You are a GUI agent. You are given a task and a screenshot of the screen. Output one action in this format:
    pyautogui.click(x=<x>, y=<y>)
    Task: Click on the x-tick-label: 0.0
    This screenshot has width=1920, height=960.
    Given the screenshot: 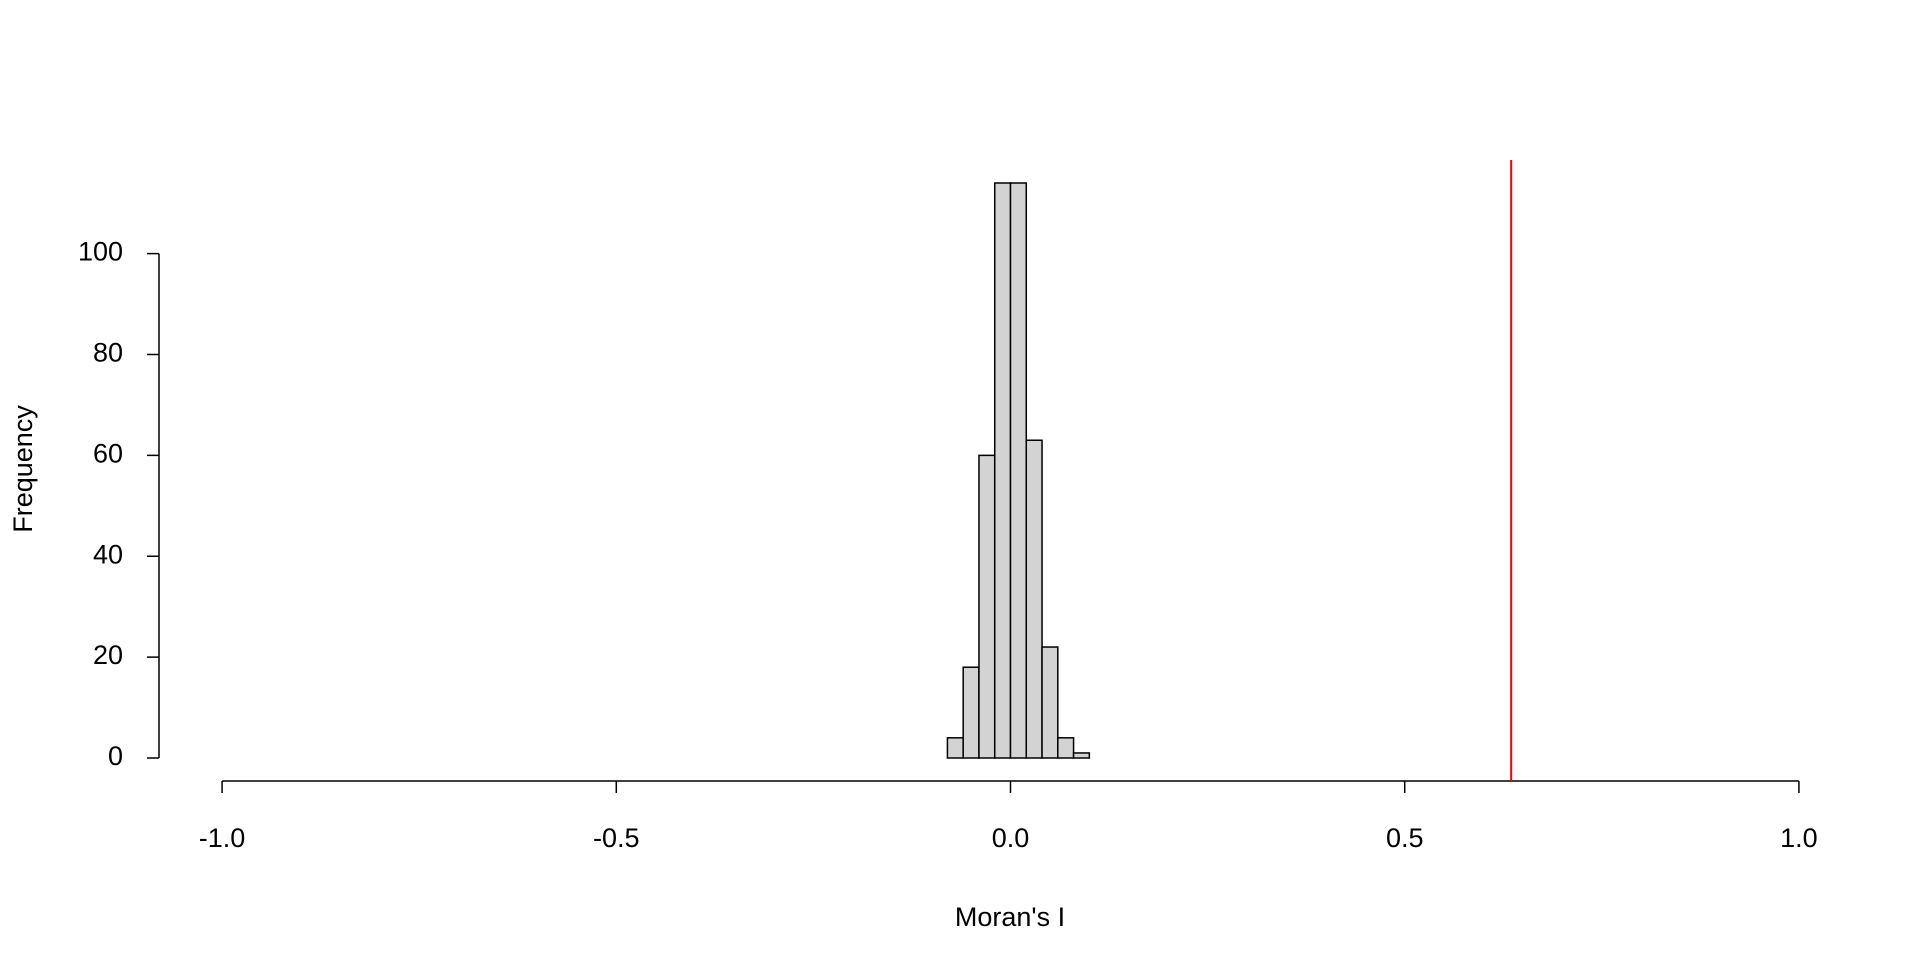 What is the action you would take?
    pyautogui.click(x=1011, y=838)
    